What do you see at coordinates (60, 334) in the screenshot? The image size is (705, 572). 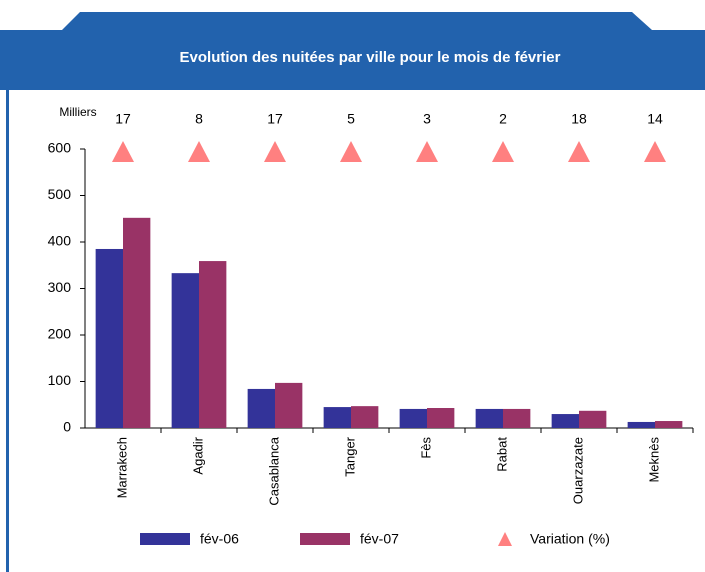 I see `y-tick-label: 200` at bounding box center [60, 334].